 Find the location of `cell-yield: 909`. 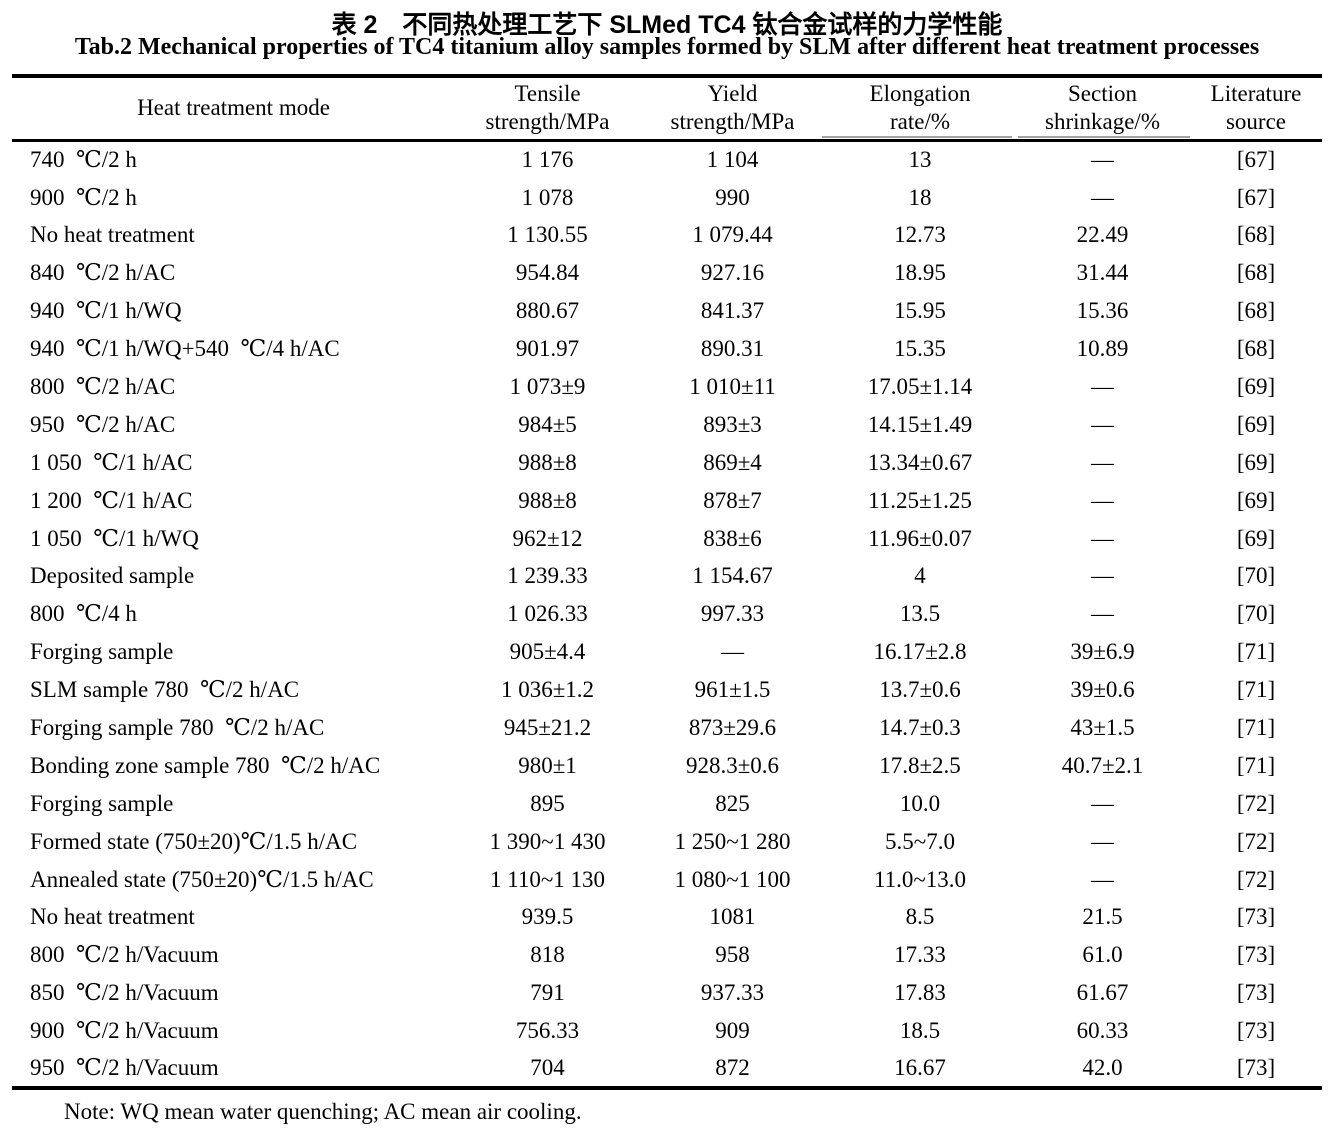

cell-yield: 909 is located at coordinates (732, 1031).